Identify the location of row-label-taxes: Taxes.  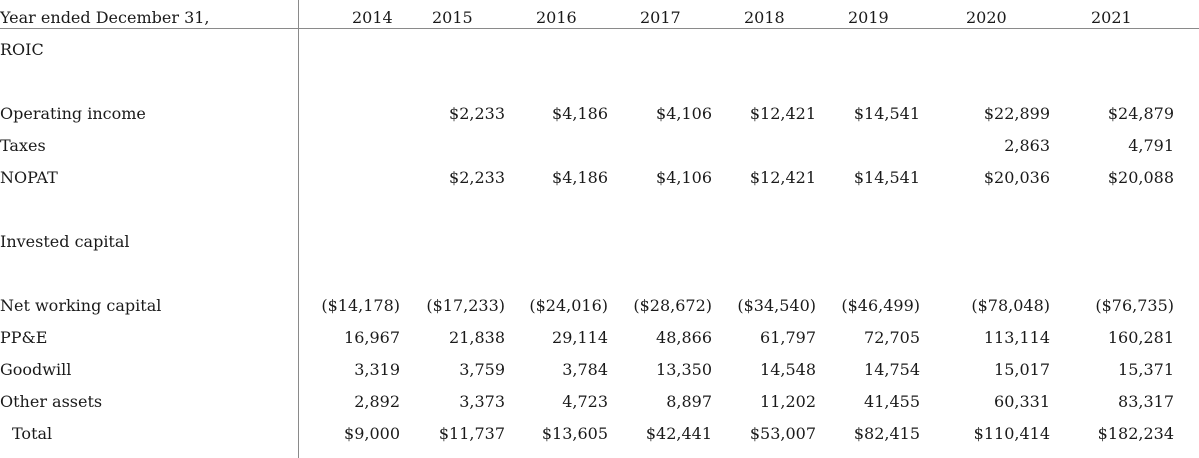
(23, 145).